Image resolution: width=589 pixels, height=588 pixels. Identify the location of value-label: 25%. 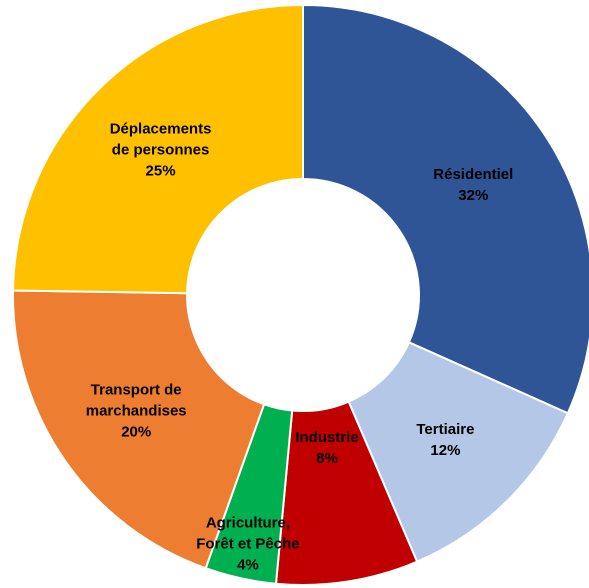
(160, 171).